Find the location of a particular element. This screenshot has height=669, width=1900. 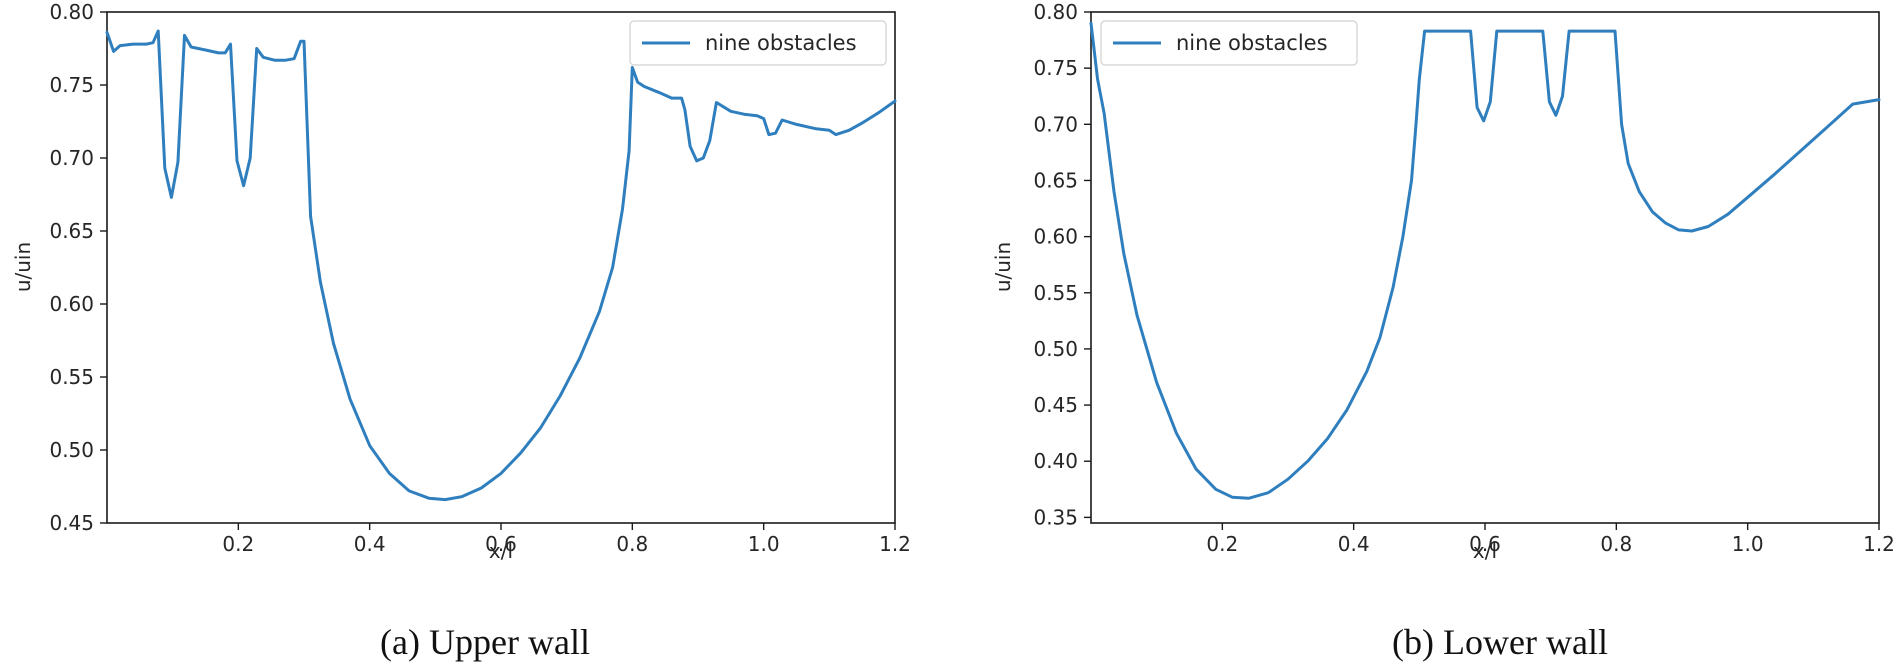

x-axis-upper: 0.2 0.4 0.6 0.8 1.0 1.2 is located at coordinates (566, 539).